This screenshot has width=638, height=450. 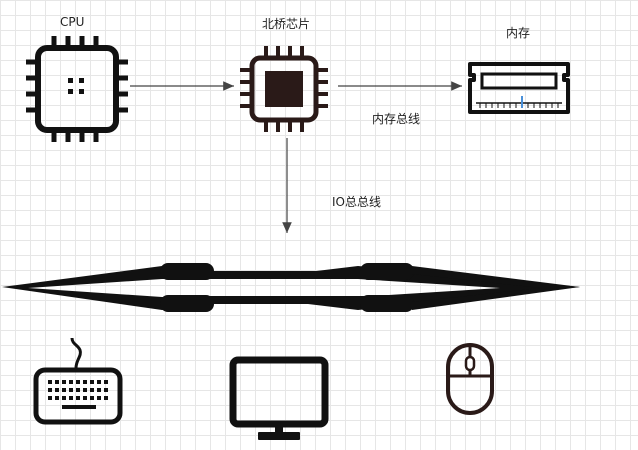 I want to click on monitor-icon, so click(x=279, y=398).